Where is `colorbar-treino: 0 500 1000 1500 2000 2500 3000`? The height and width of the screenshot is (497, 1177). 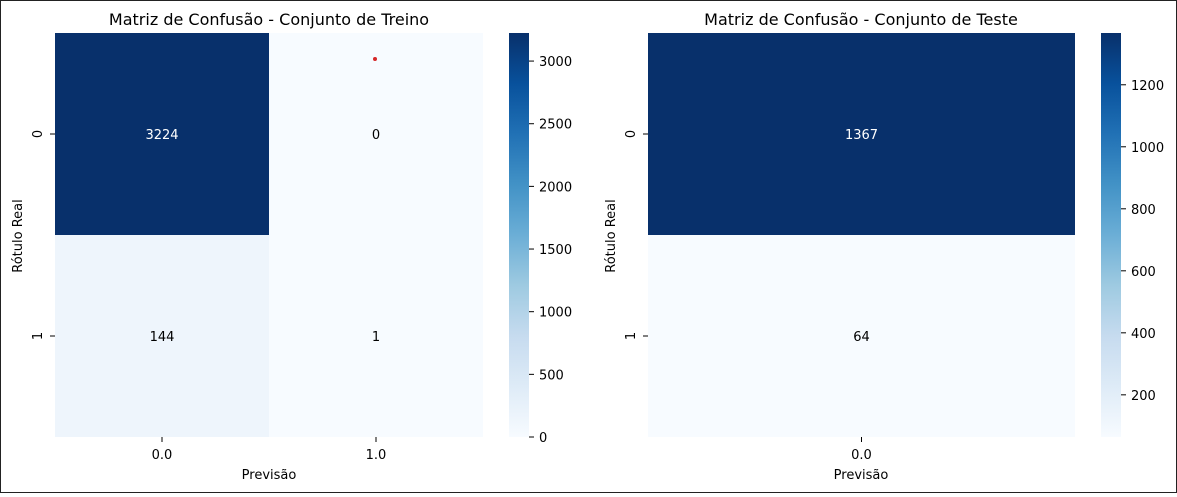 colorbar-treino: 0 500 1000 1500 2000 2500 3000 is located at coordinates (540, 239).